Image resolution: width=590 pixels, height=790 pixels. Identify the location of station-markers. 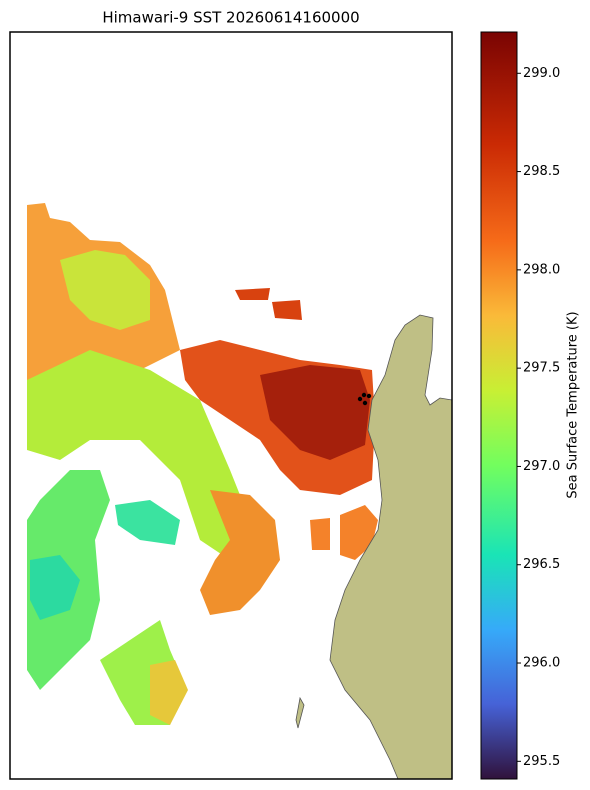
(364, 399).